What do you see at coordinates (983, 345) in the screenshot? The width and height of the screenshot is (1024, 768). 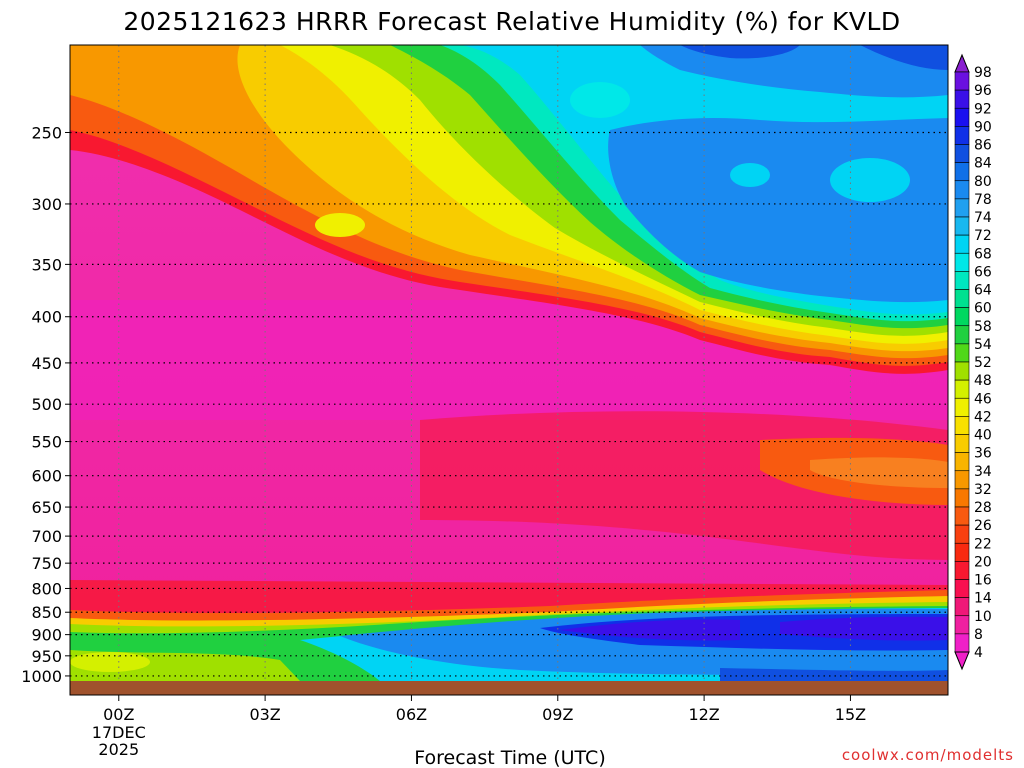 I see `colorbar-label: 54` at bounding box center [983, 345].